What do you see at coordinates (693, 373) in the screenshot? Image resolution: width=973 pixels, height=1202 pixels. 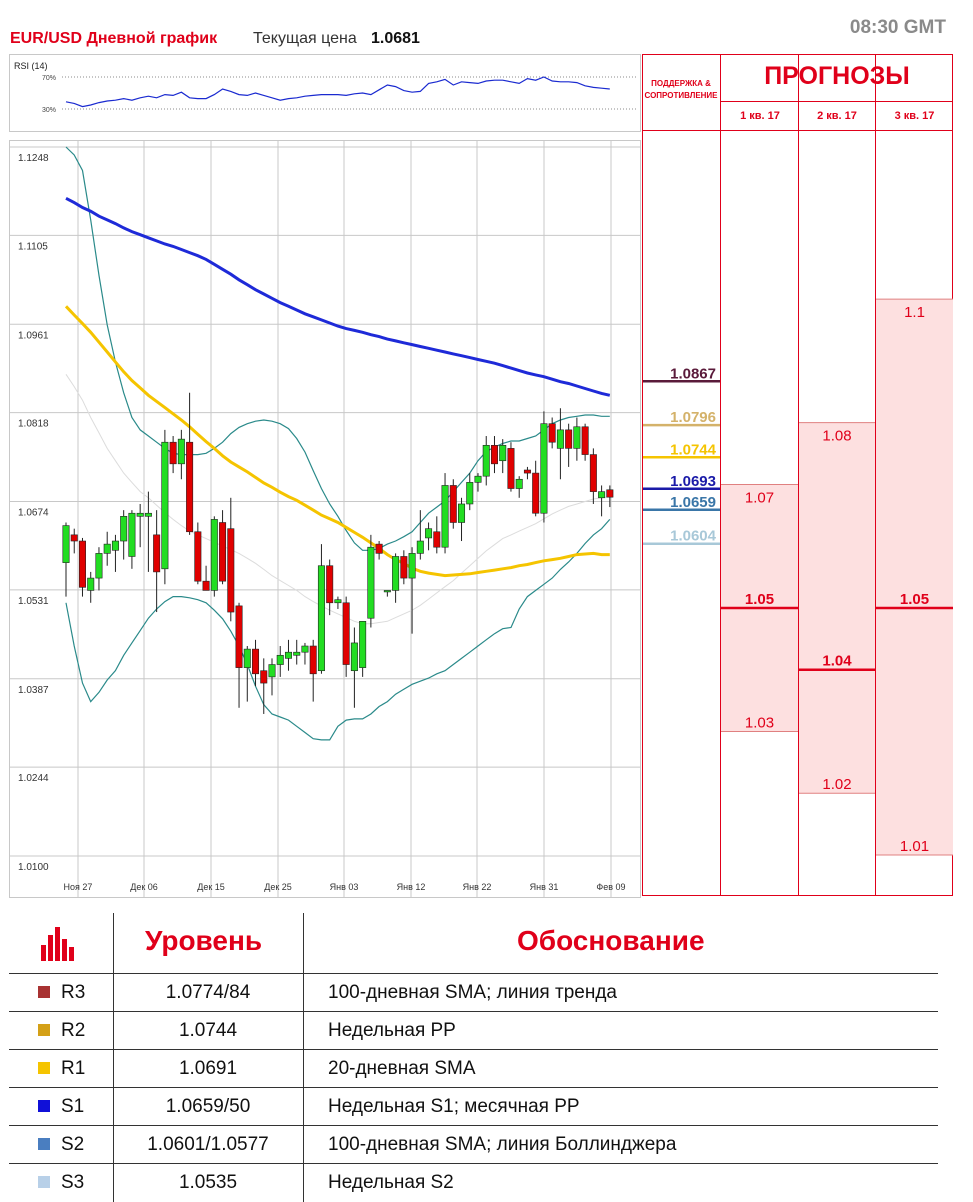 I see `sr-level-label: 1.0867` at bounding box center [693, 373].